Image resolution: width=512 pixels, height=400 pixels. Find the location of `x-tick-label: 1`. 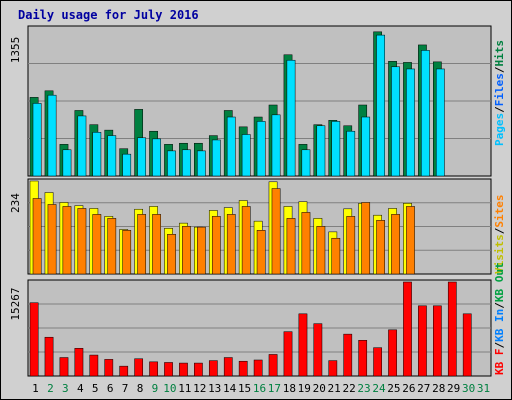

x-tick-label: 1 is located at coordinates (35, 388).